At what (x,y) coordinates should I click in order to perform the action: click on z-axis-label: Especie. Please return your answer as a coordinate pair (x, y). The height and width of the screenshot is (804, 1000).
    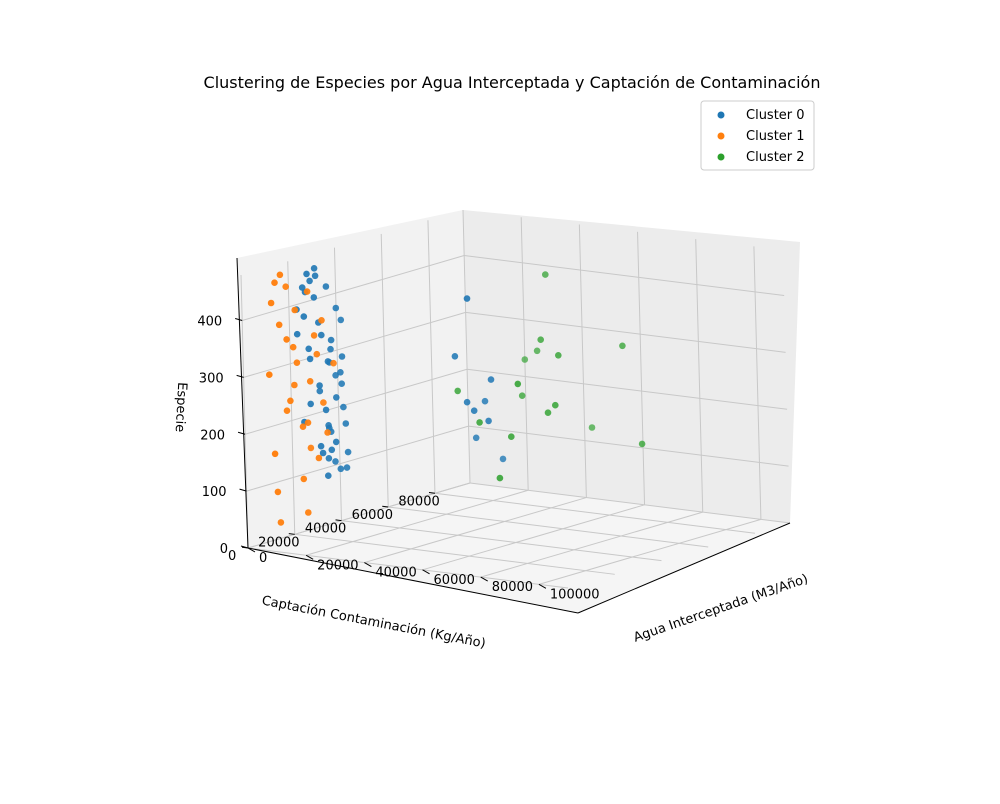
    Looking at the image, I should click on (181, 407).